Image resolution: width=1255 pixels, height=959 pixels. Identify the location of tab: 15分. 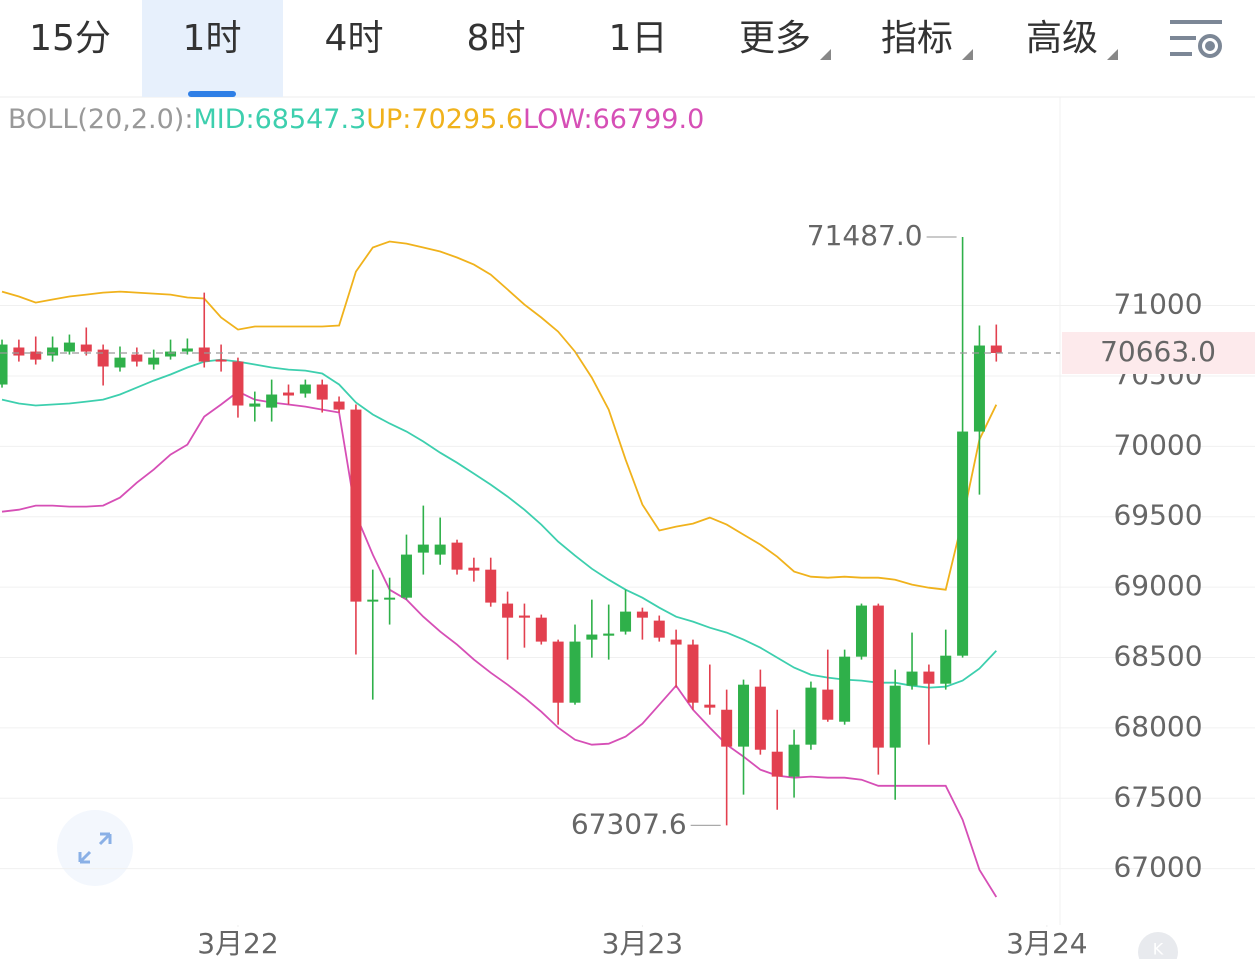
(70, 38).